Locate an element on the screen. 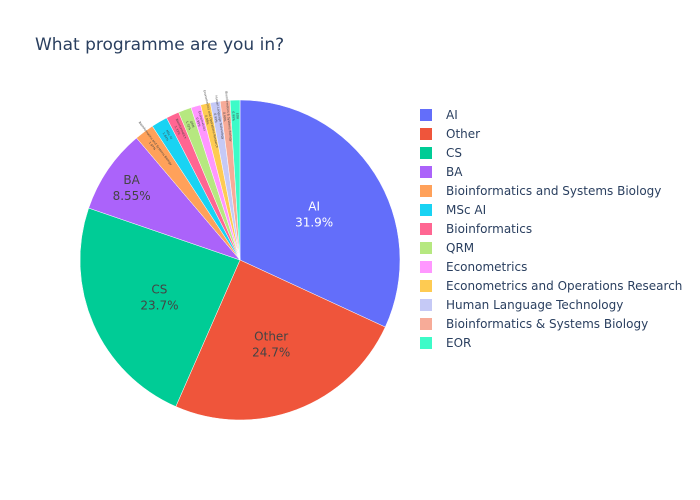 This screenshot has height=500, width=700. pie-slice-other is located at coordinates (280, 340).